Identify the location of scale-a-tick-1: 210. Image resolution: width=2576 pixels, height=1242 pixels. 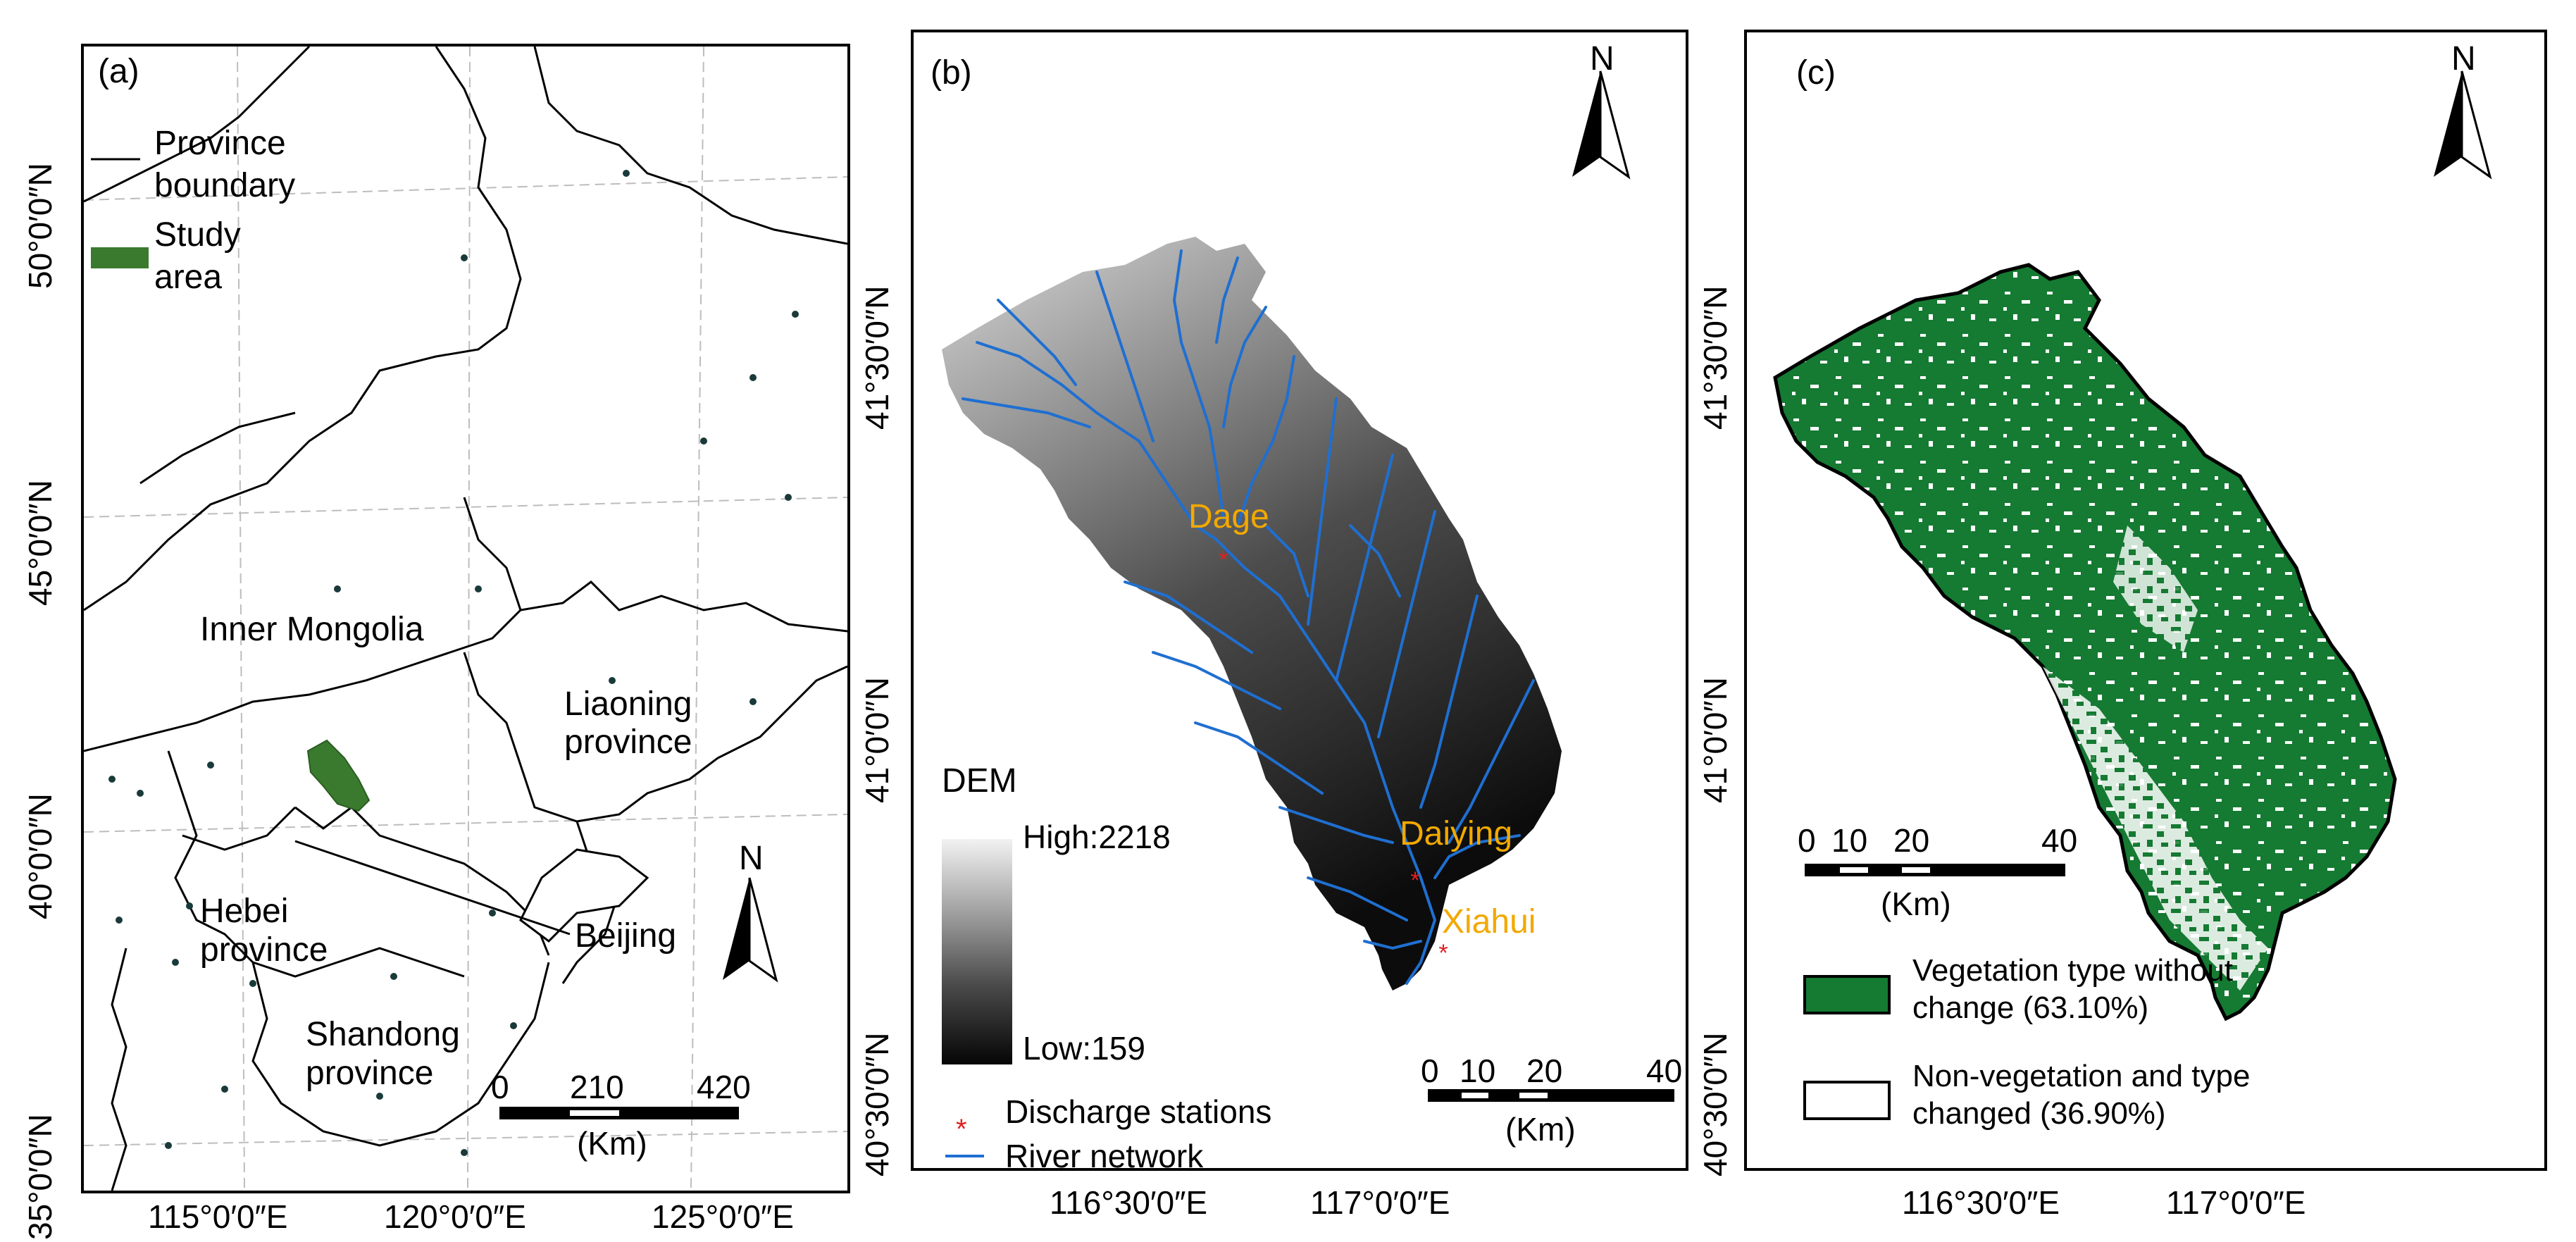
(597, 1087).